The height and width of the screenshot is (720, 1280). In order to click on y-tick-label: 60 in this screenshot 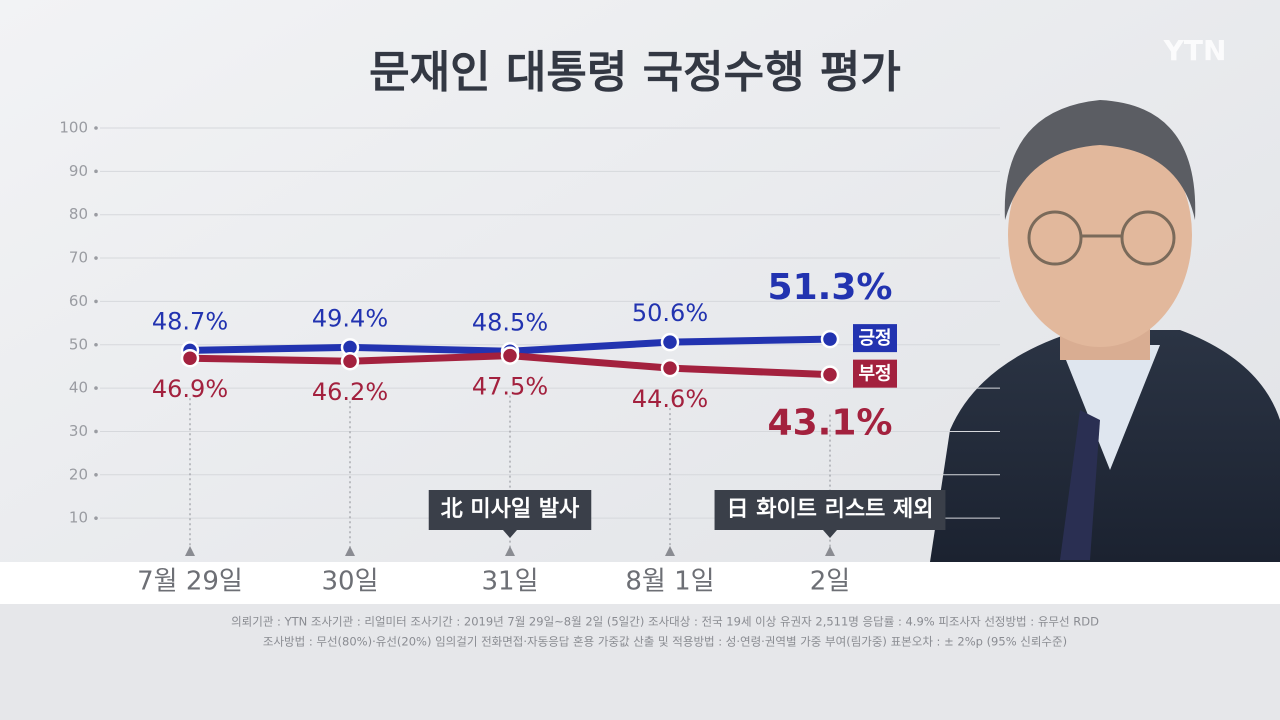, I will do `click(78, 301)`.